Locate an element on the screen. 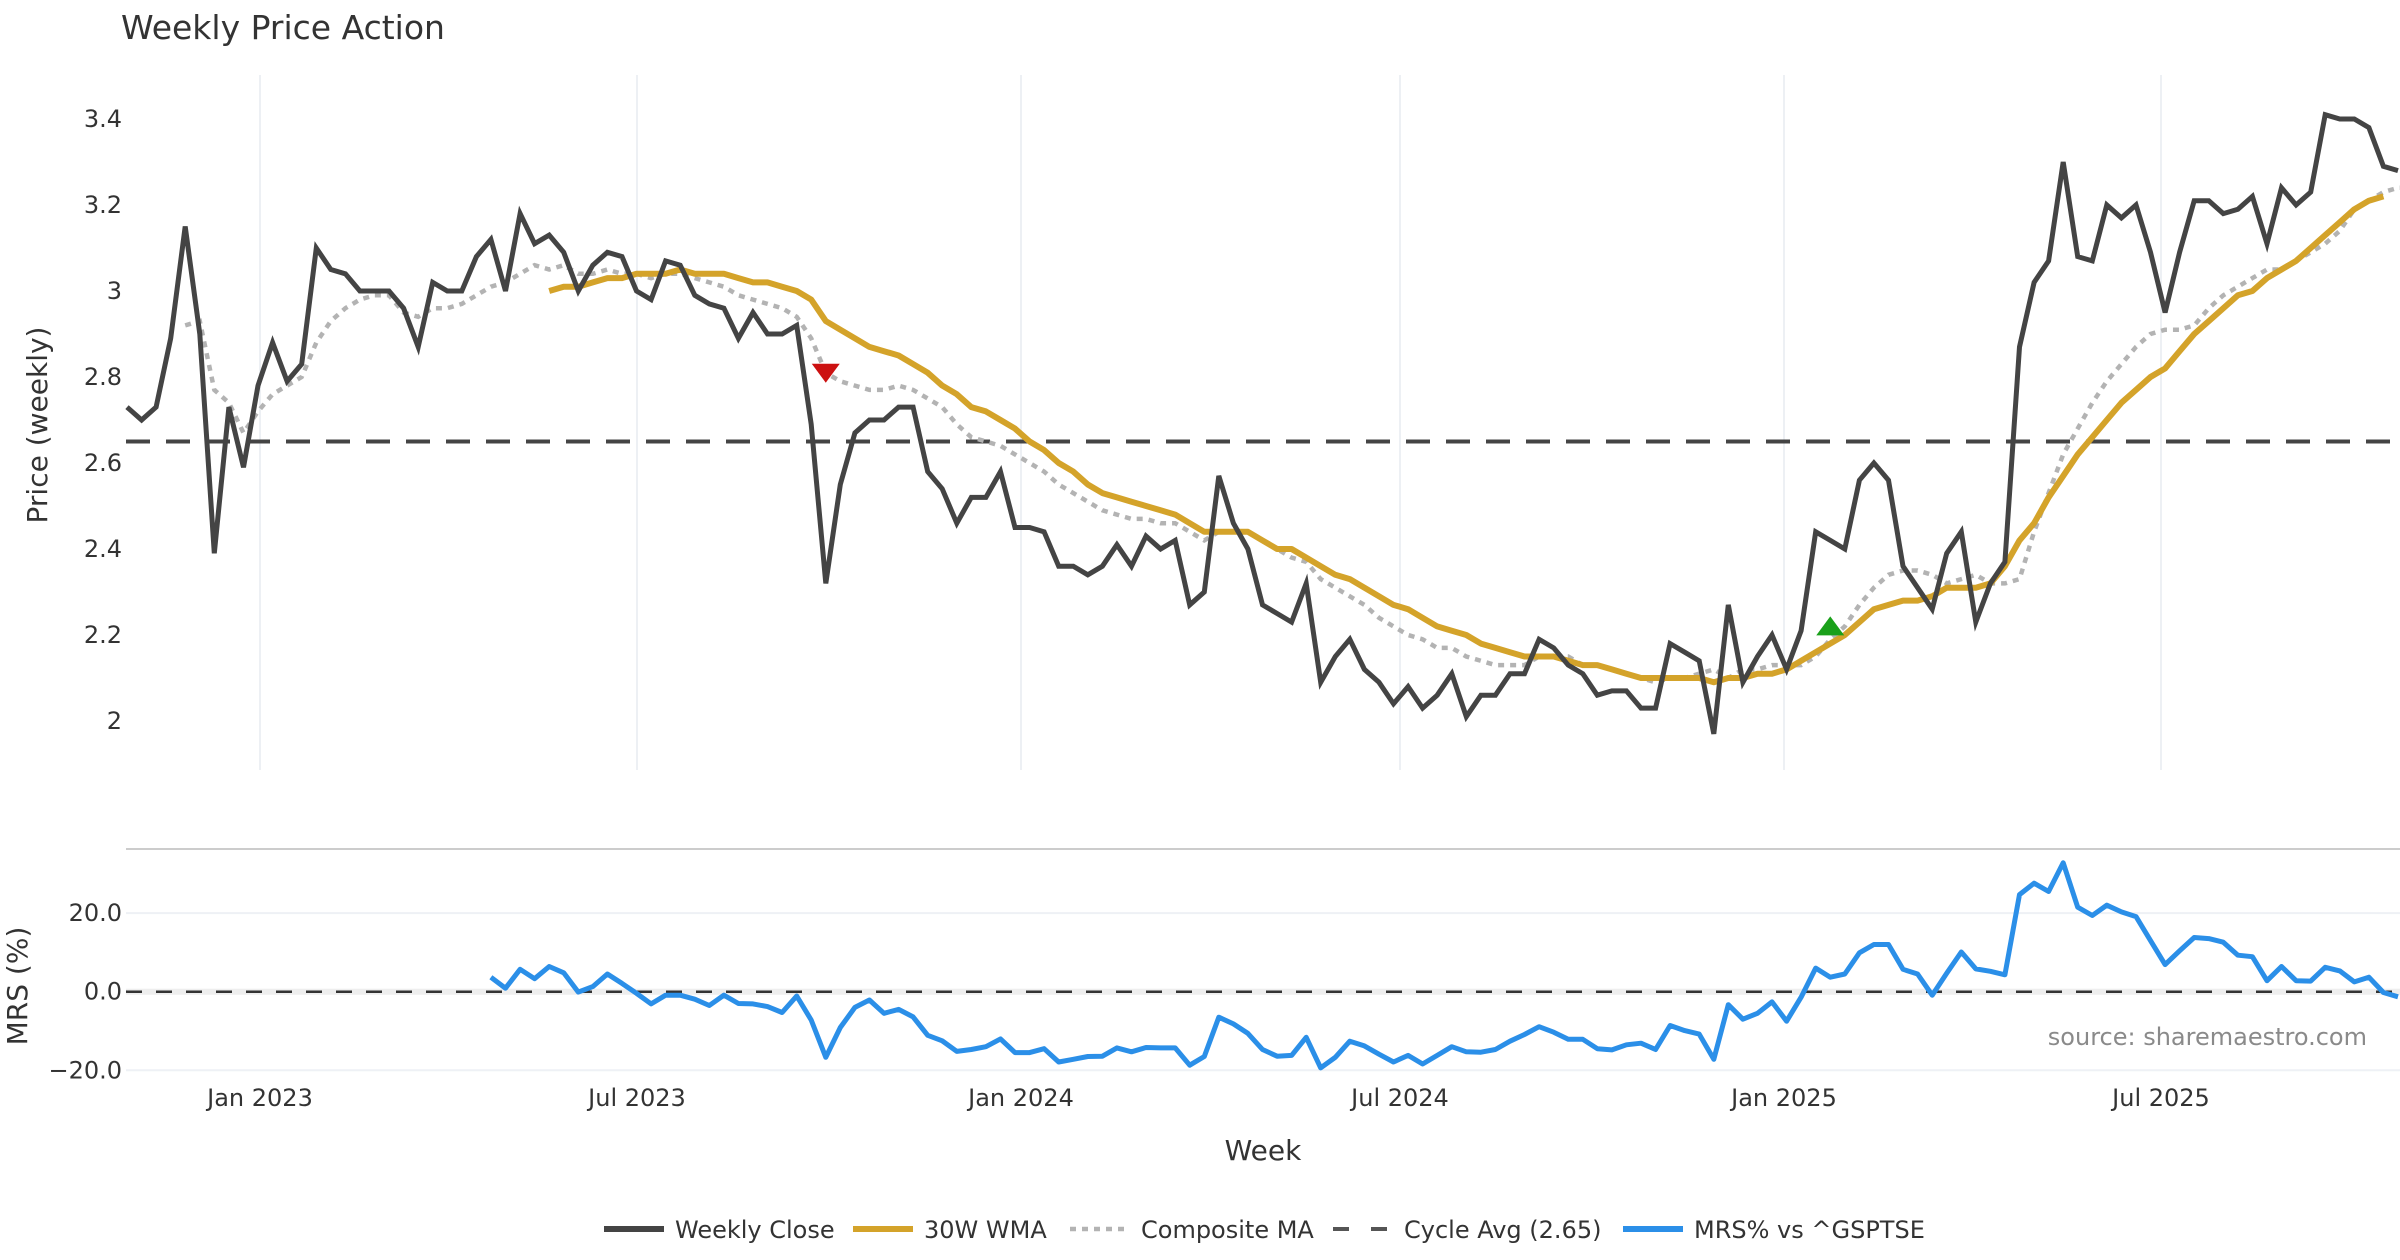 This screenshot has height=1260, width=2400. x-tick-label: Jan 2024 is located at coordinates (1020, 1098).